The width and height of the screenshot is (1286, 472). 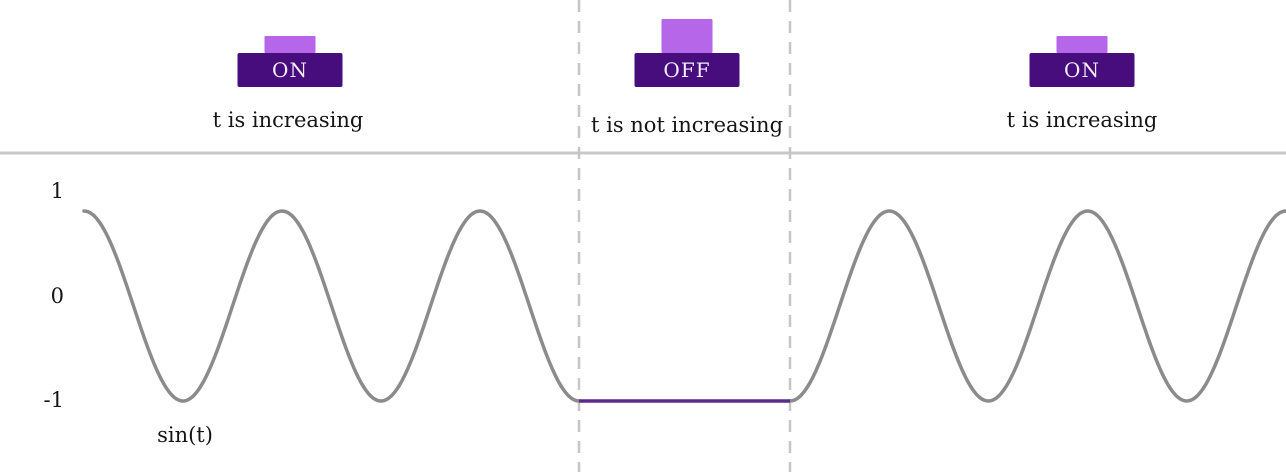 I want to click on region-label-3: t is increasing, so click(x=1082, y=120).